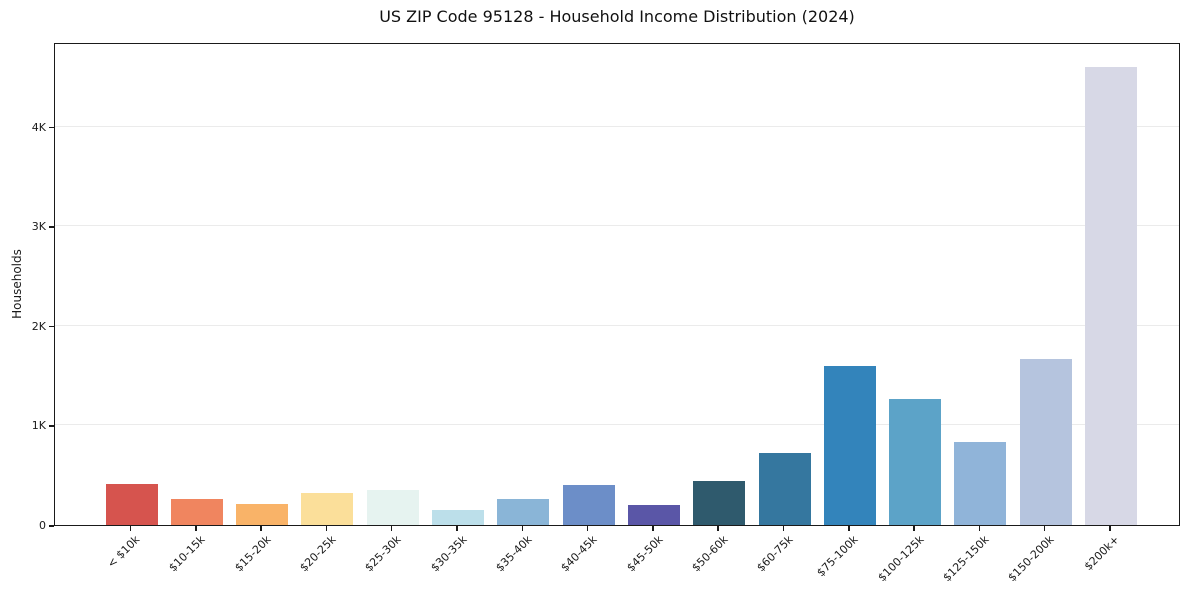 This screenshot has width=1189, height=590. I want to click on bar-$200k+, so click(1111, 295).